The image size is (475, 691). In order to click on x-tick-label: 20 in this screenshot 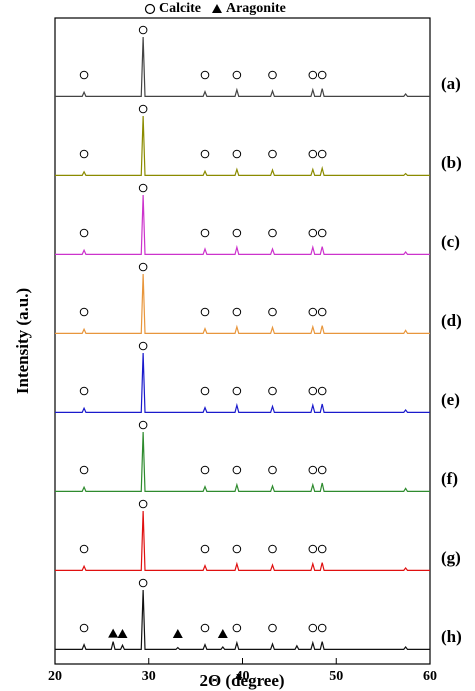, I will do `click(55, 676)`.